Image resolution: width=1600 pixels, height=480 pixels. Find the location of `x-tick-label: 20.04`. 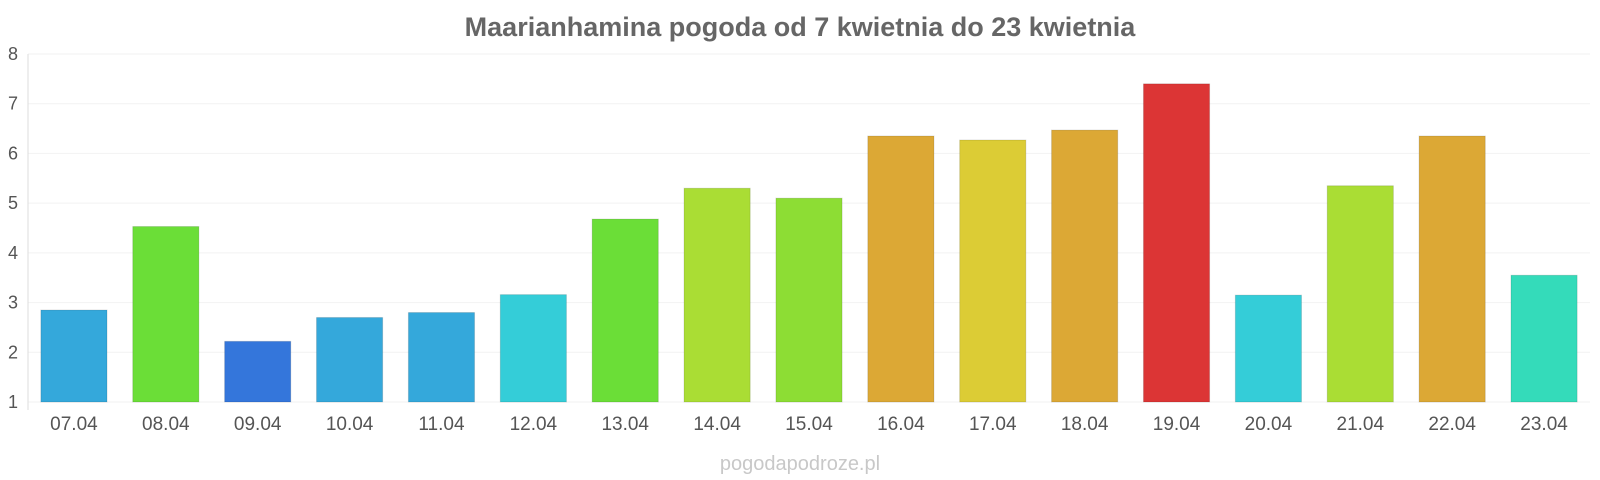

x-tick-label: 20.04 is located at coordinates (1269, 424).